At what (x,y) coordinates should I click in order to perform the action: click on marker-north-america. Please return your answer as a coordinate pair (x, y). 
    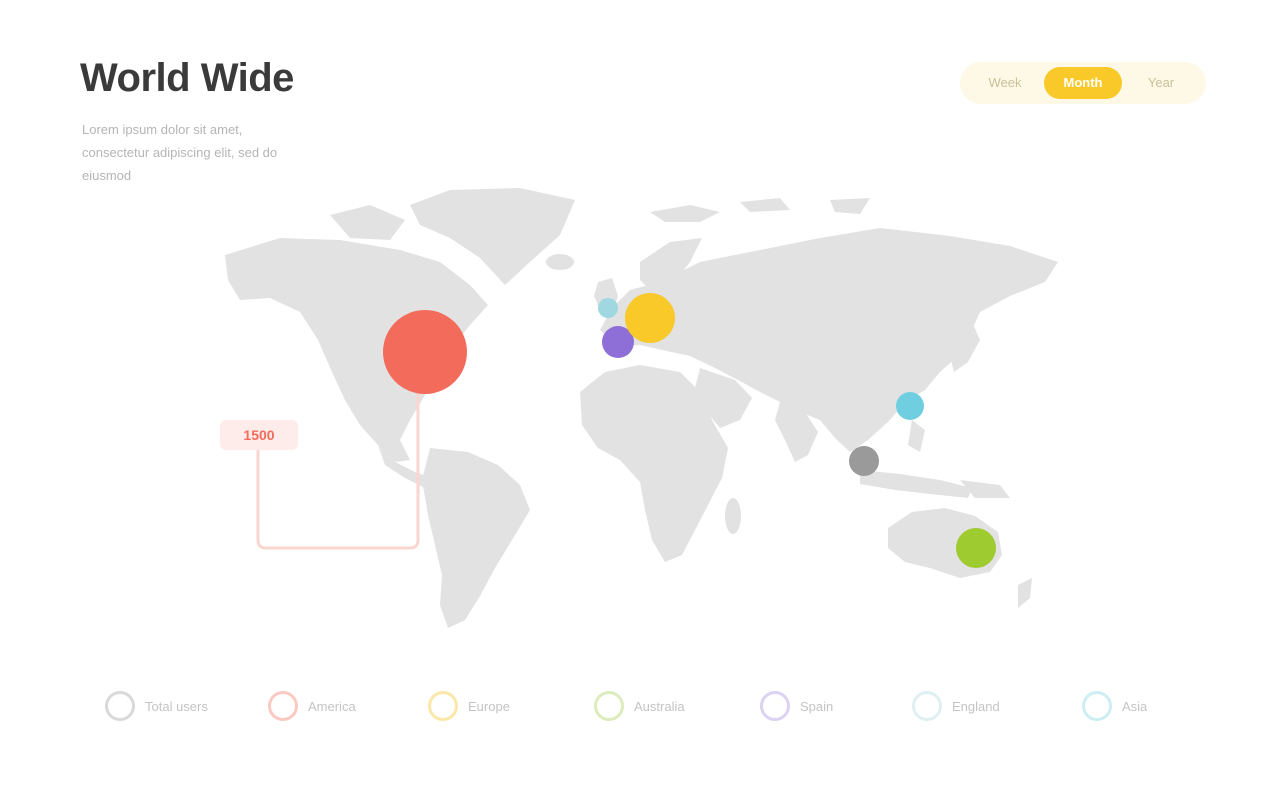
    Looking at the image, I should click on (425, 352).